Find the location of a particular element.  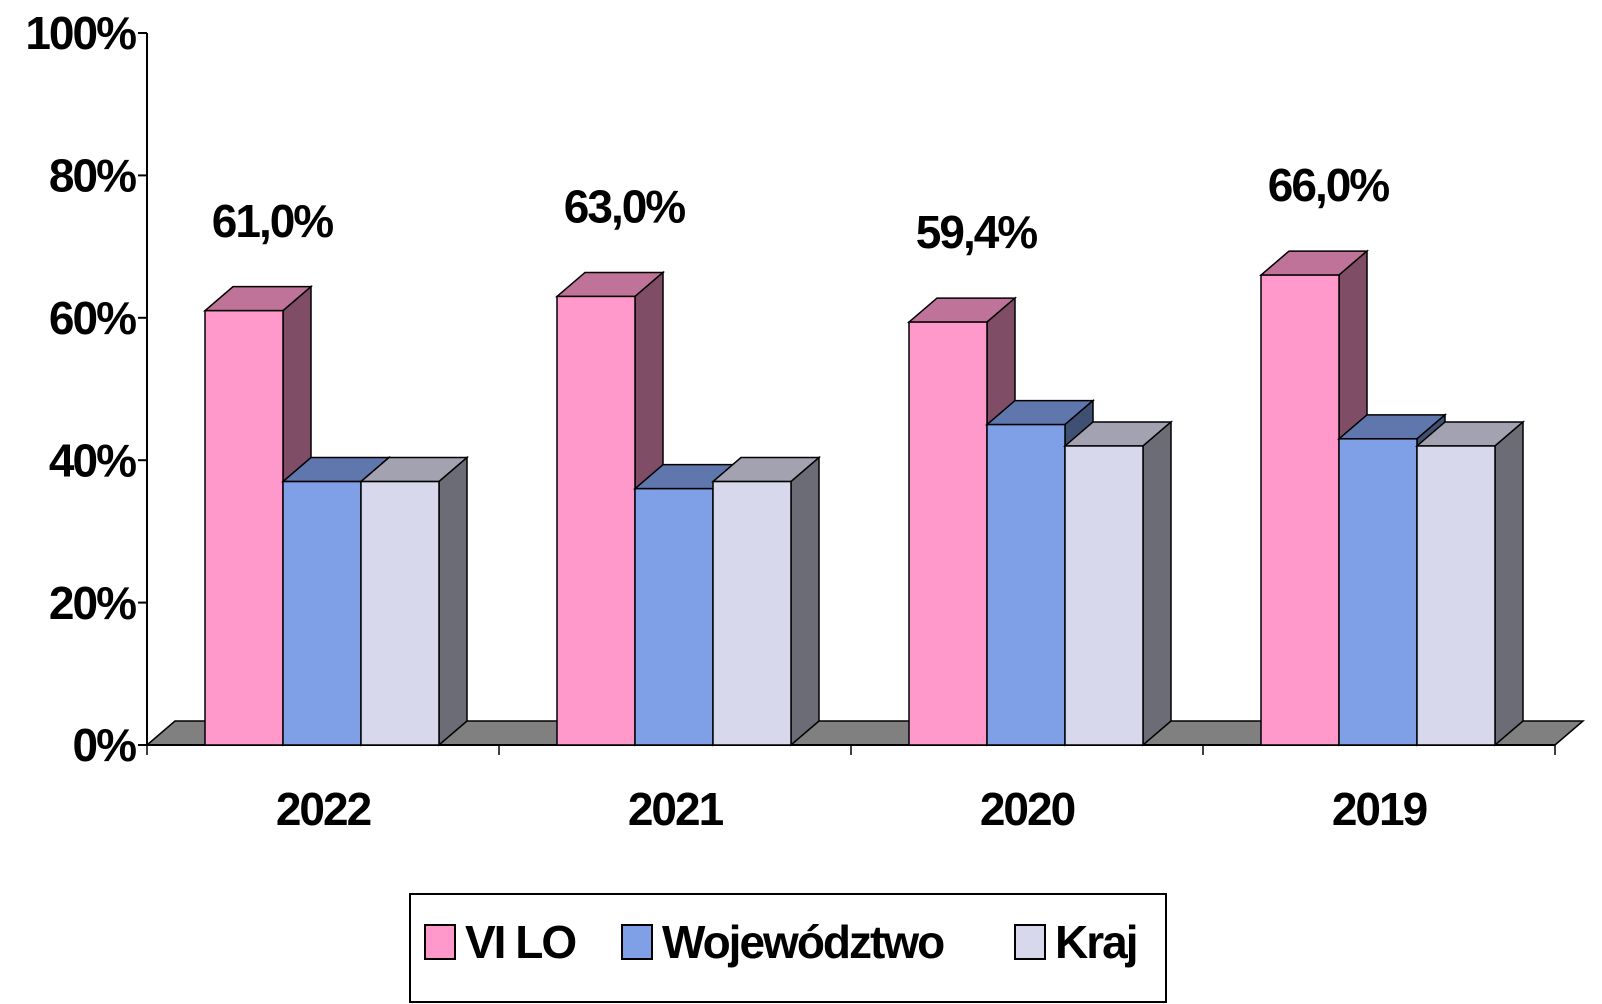

y-tick-label: 100% is located at coordinates (80, 33).